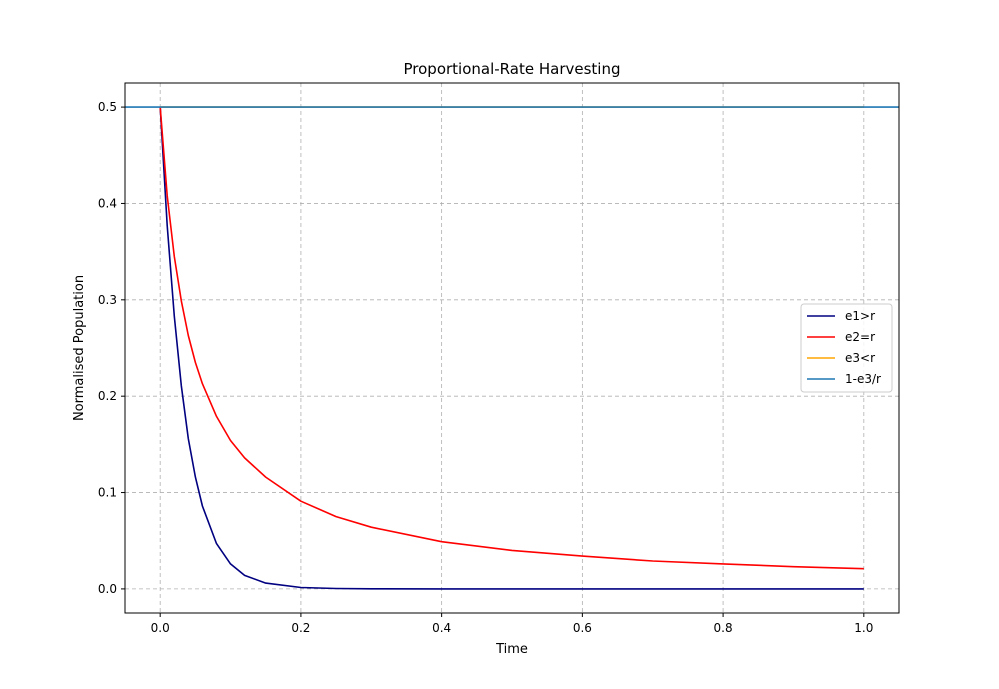 Image resolution: width=999 pixels, height=689 pixels. I want to click on y-axis-label: Normalised Population, so click(79, 348).